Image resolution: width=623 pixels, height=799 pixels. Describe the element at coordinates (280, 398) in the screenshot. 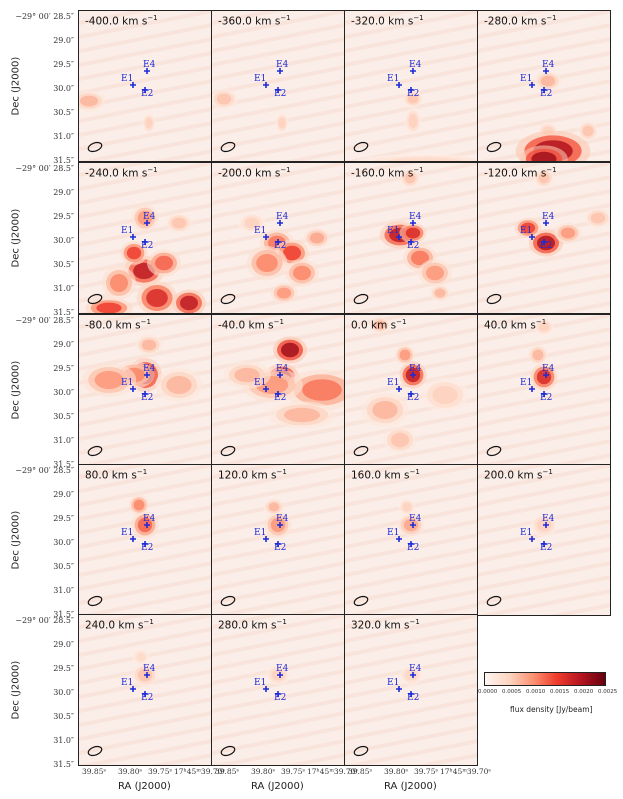

I see `marker-label: E2` at that location.